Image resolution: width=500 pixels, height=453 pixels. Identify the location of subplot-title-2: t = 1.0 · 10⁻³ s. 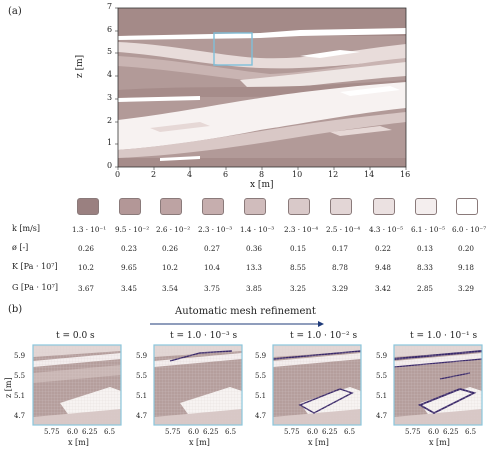
(204, 336).